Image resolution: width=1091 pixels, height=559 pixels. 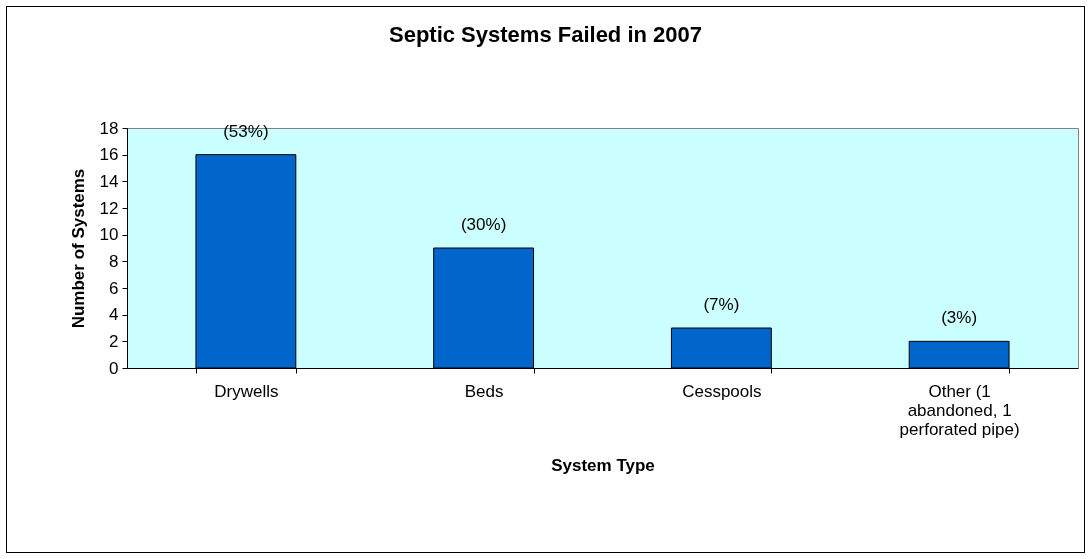 What do you see at coordinates (114, 341) in the screenshot?
I see `y-tick-label: 2` at bounding box center [114, 341].